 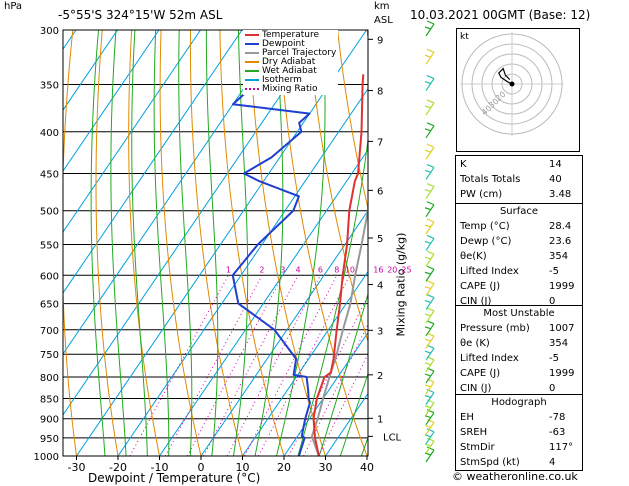 I want to click on km-label: km, so click(x=382, y=6).